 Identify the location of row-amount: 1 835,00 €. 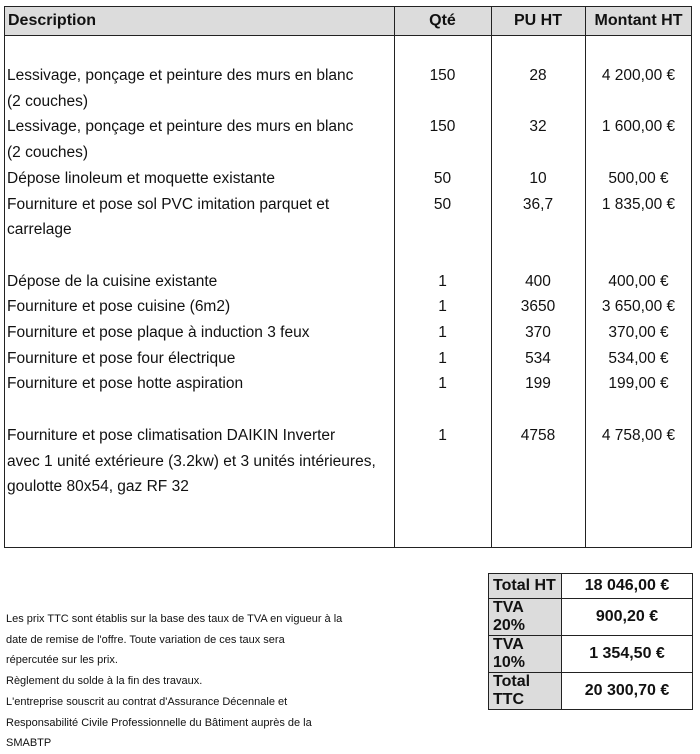
(638, 204).